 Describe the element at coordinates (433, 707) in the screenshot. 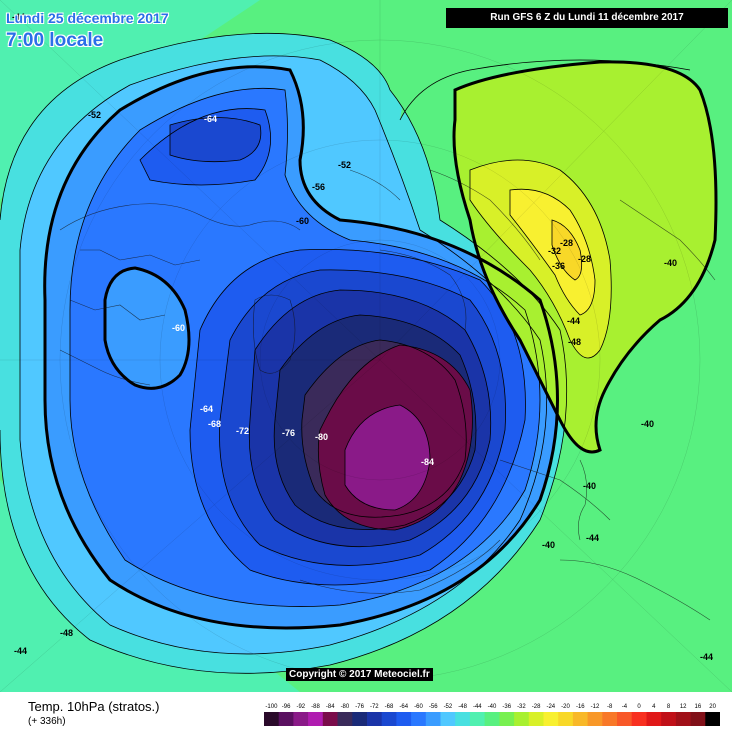

I see `legend-value-label: -56` at that location.